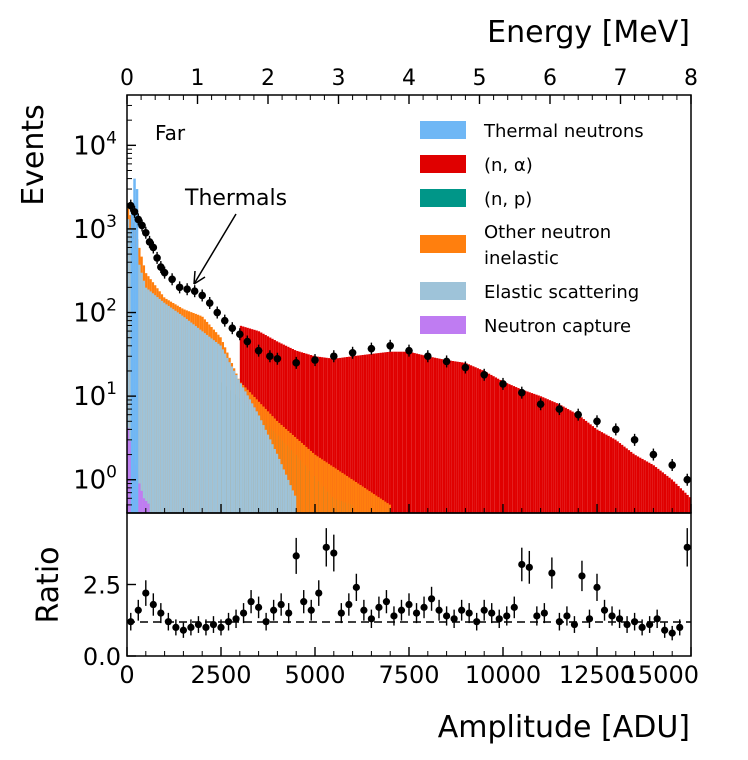  I want to click on legend-entry-thermal-neutrons: Thermal neutrons, so click(532, 131).